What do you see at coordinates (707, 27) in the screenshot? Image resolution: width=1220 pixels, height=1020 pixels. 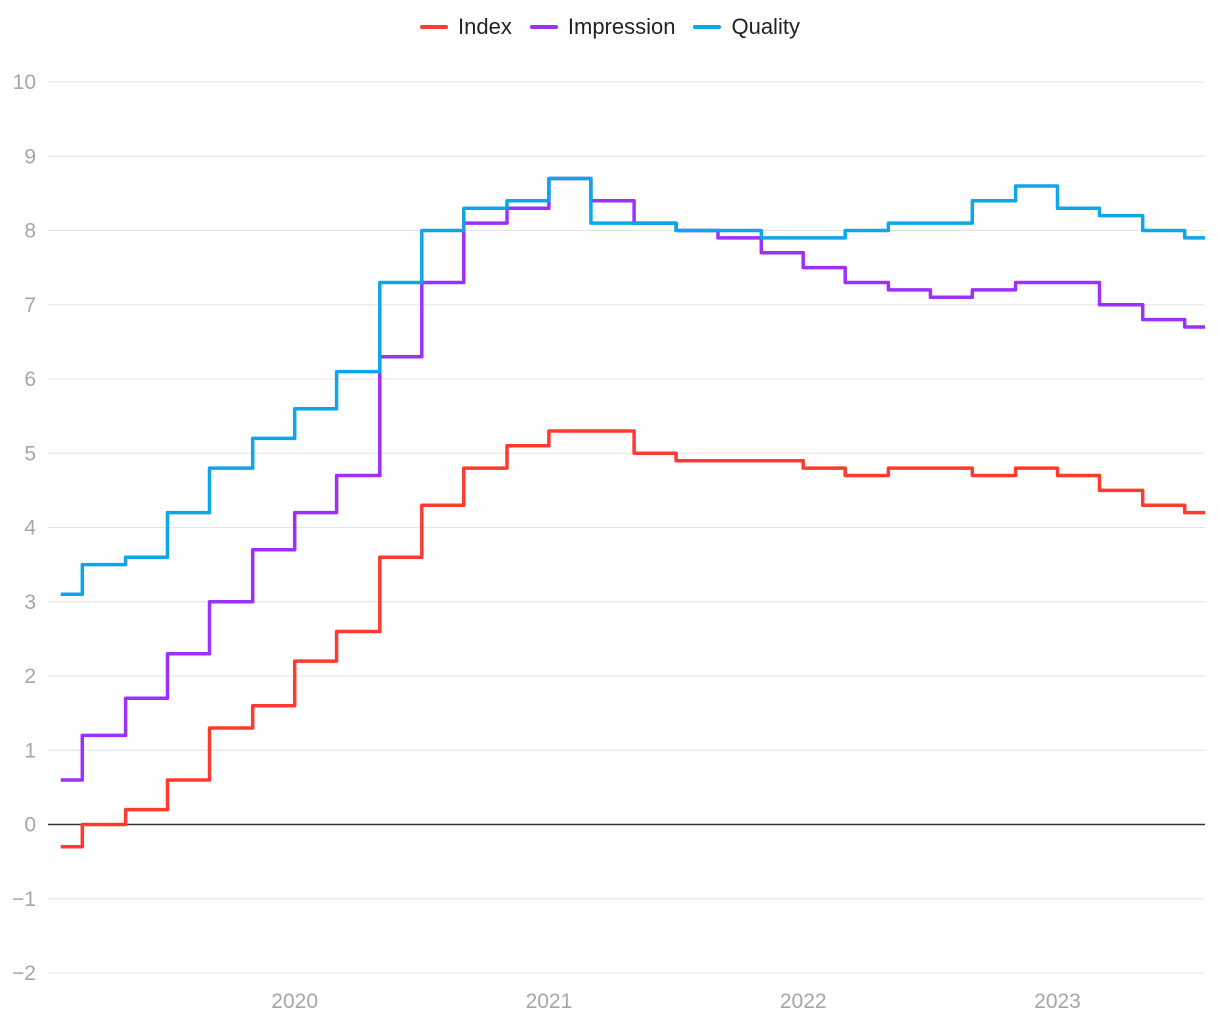 I see `legend-swatch-quality` at bounding box center [707, 27].